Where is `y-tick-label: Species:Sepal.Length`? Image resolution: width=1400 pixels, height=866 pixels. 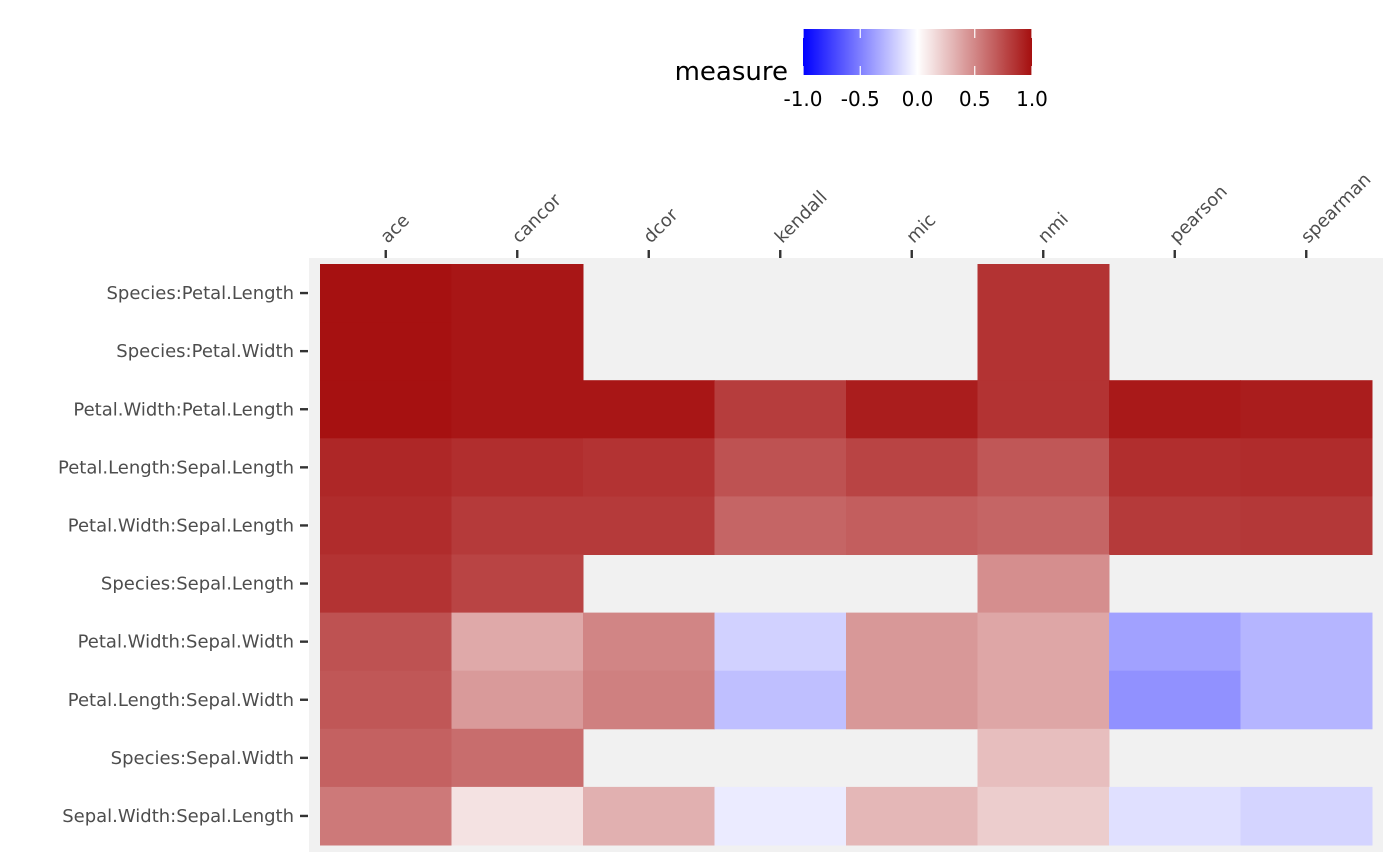
y-tick-label: Species:Sepal.Length is located at coordinates (197, 584).